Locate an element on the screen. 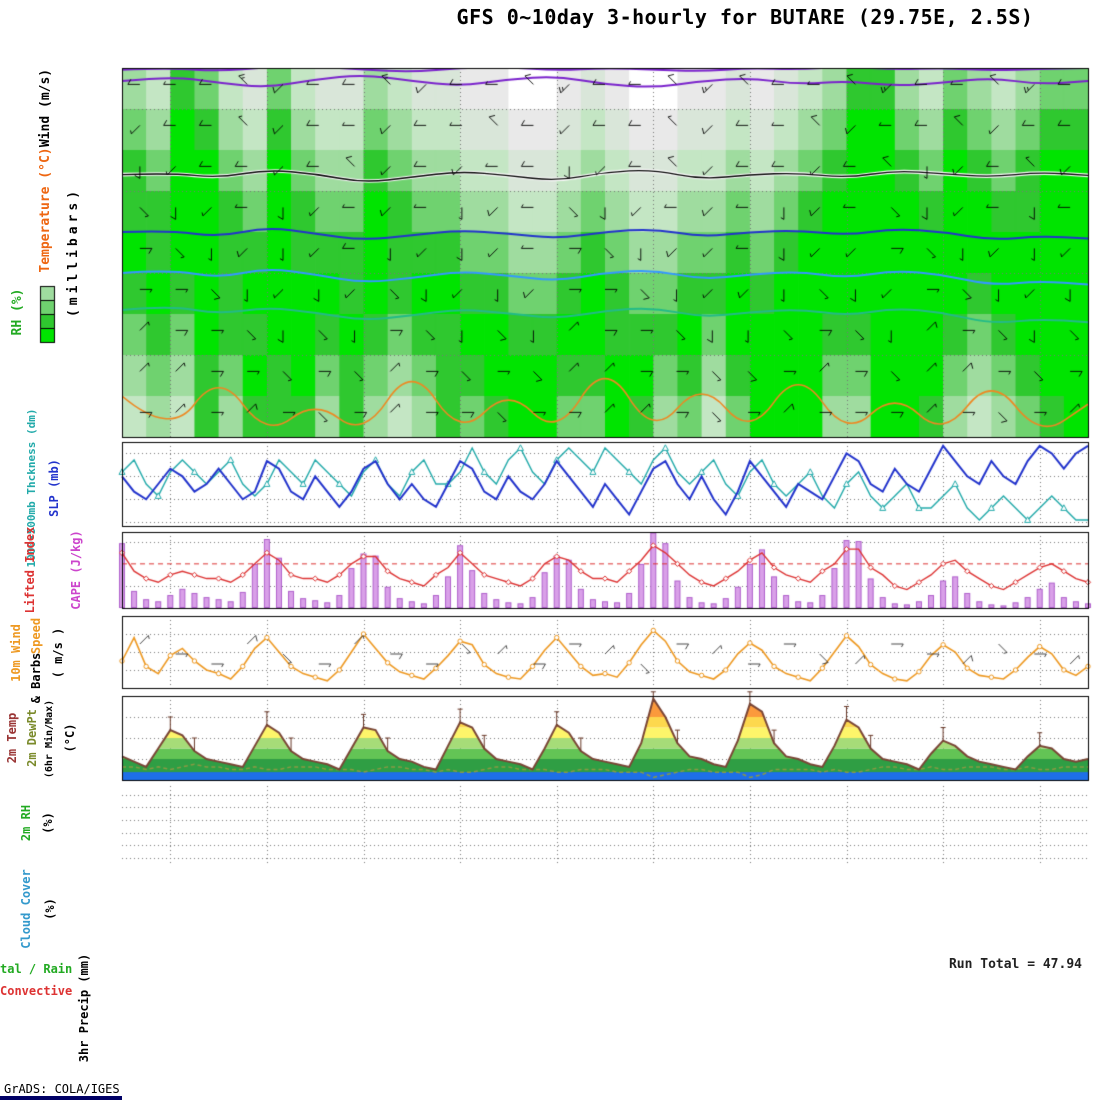 The image size is (1100, 1100). axis-label-rh: RH (%) is located at coordinates (17, 312).